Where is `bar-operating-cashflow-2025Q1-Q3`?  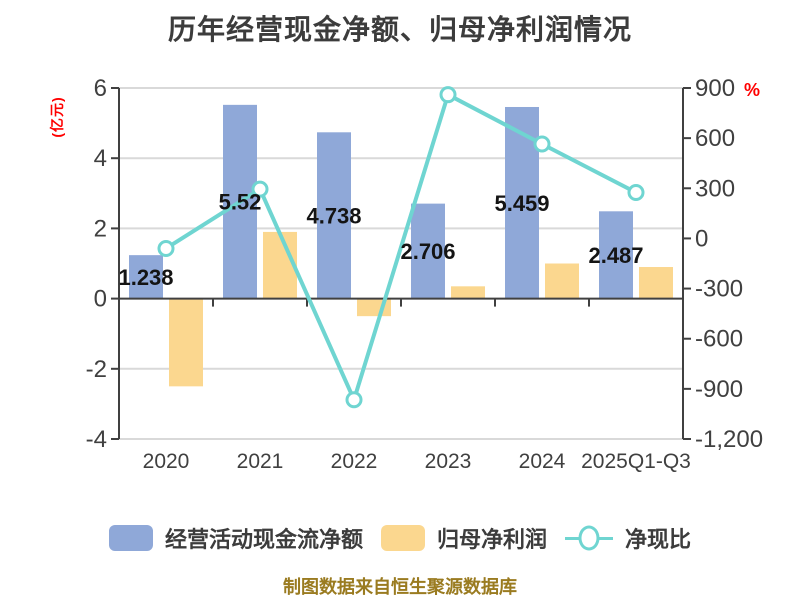 bar-operating-cashflow-2025Q1-Q3 is located at coordinates (616, 255).